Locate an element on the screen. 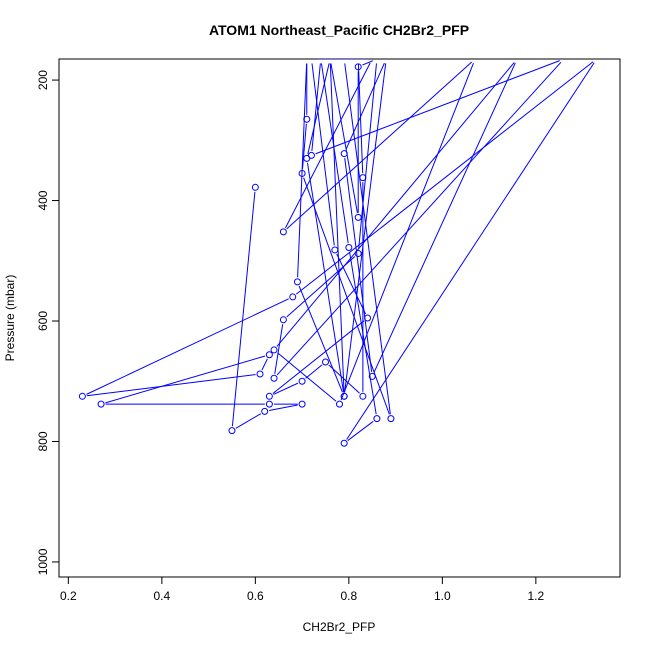  y-tick-label: 1000 is located at coordinates (43, 561).